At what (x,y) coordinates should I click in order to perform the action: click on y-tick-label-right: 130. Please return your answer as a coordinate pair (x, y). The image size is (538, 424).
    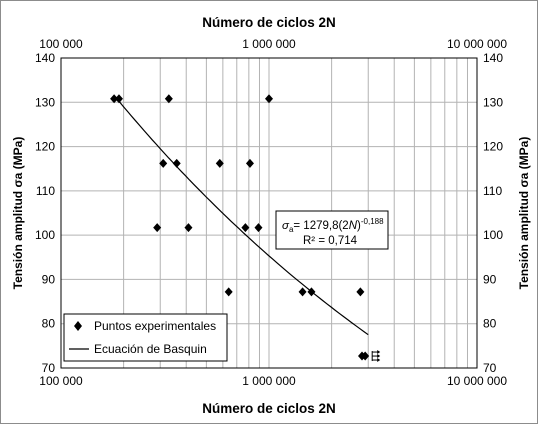
    Looking at the image, I should click on (493, 102).